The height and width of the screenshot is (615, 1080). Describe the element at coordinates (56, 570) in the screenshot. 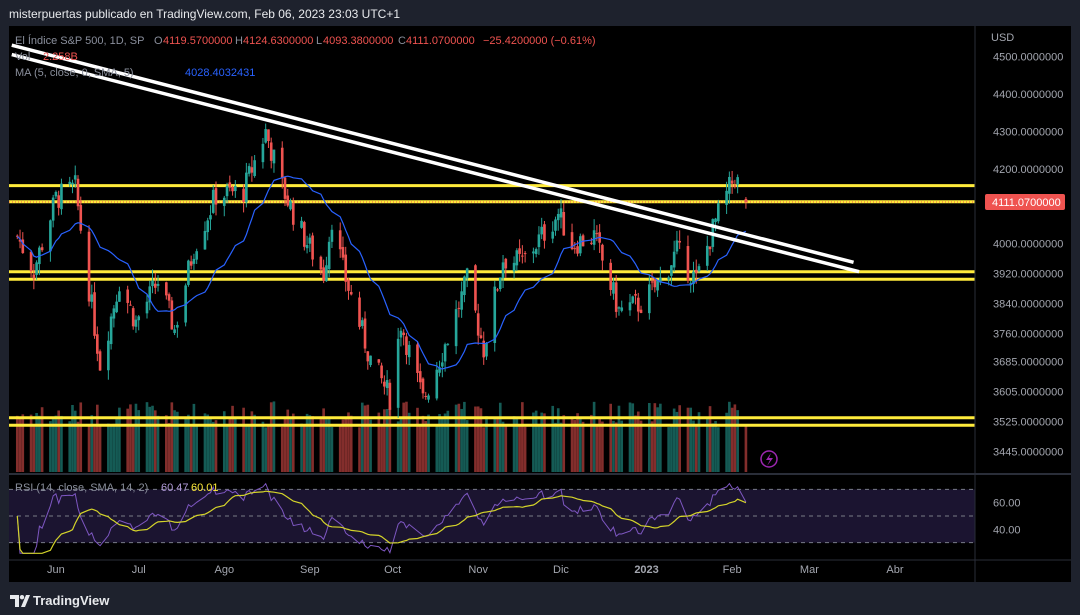

I see `time-tick-label: Jun` at that location.